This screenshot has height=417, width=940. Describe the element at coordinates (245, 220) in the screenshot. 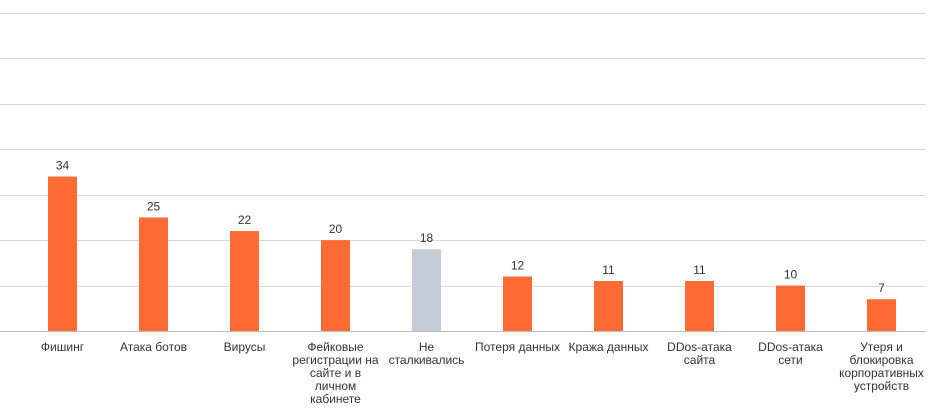

I see `data-label: 22` at that location.